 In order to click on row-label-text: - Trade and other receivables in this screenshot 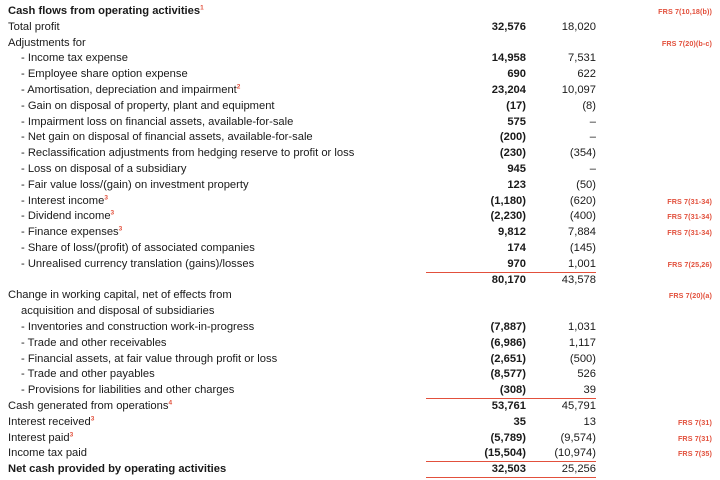, I will do `click(94, 342)`.